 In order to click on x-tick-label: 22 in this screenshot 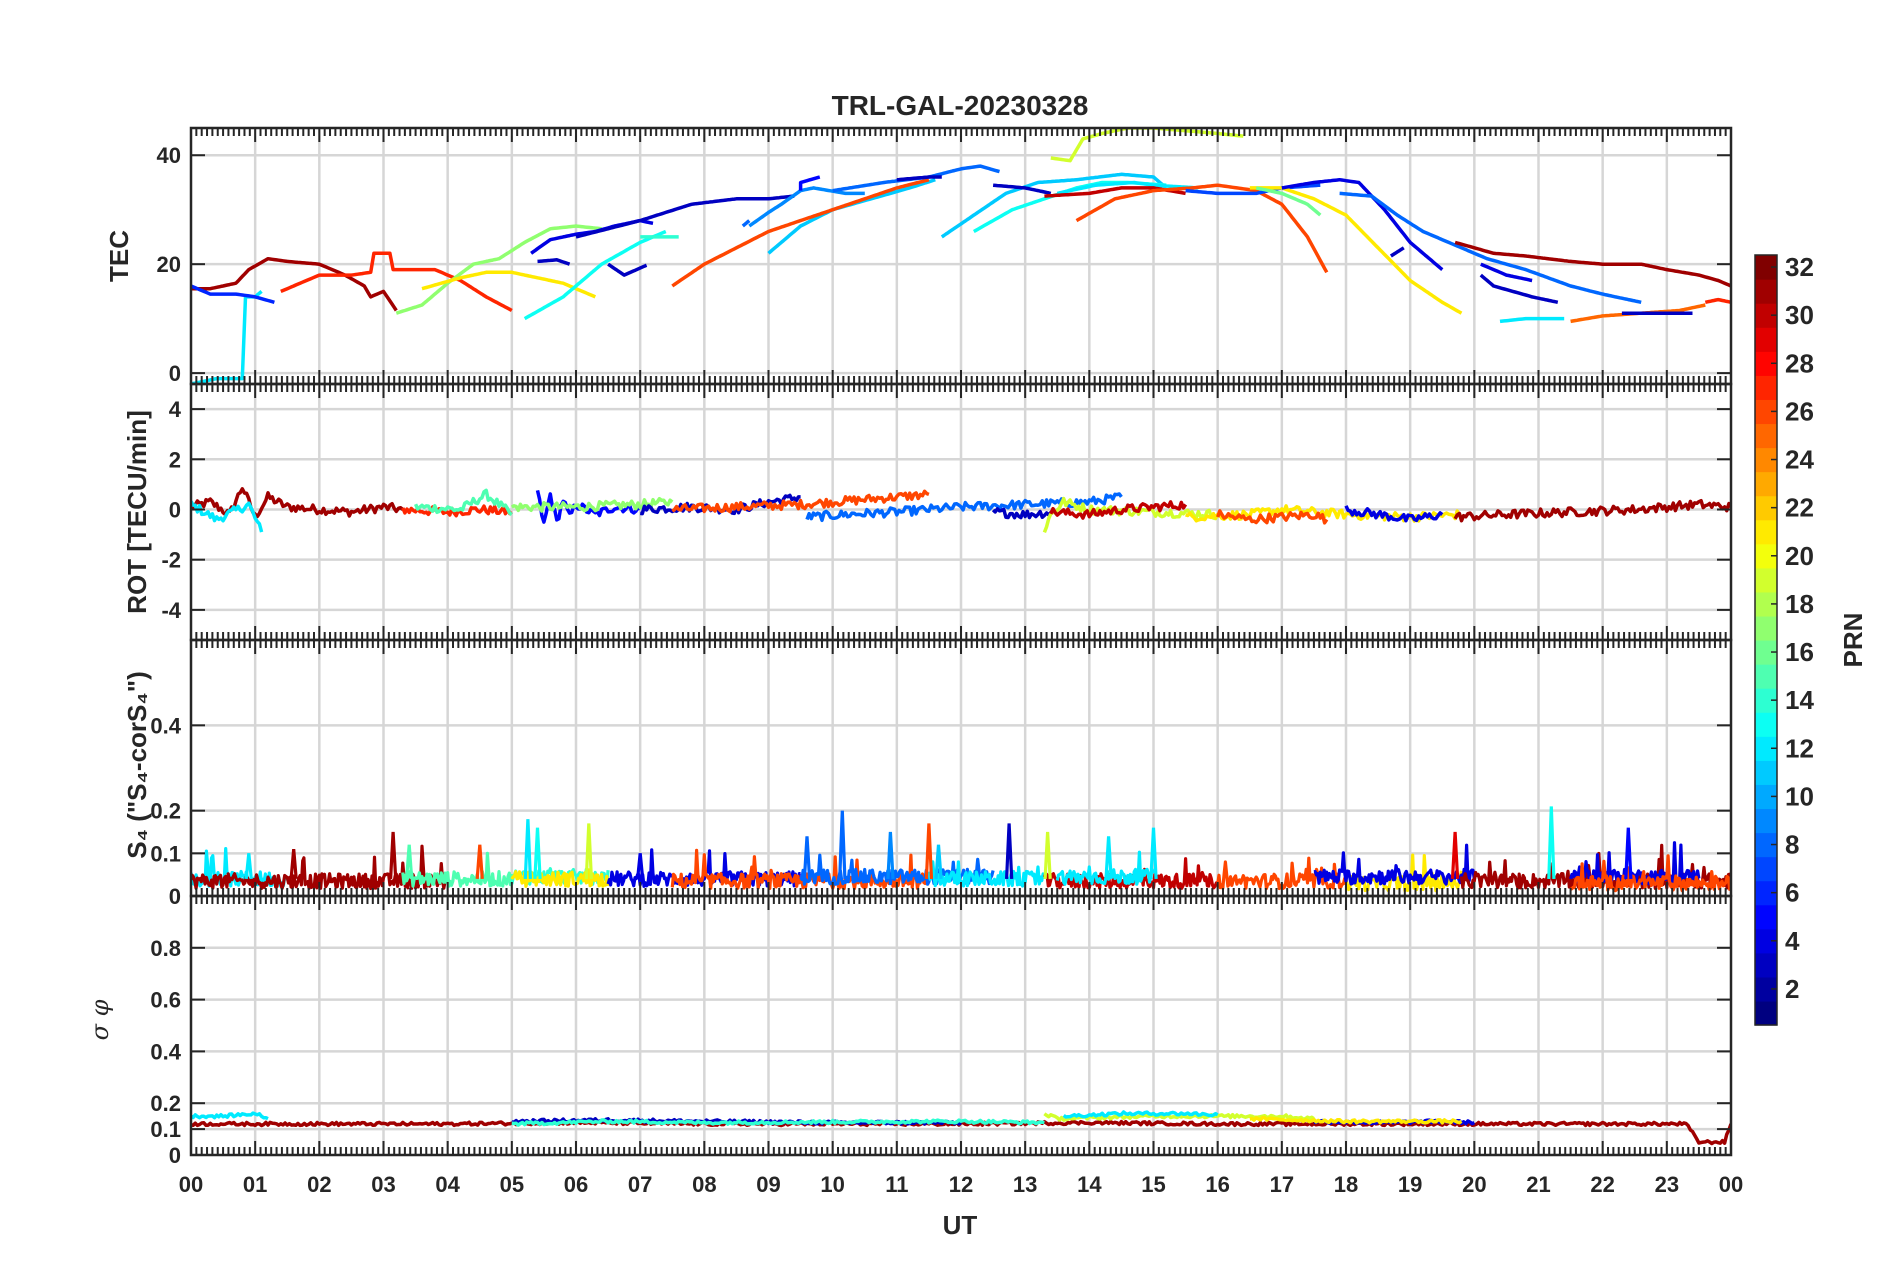, I will do `click(1602, 1184)`.